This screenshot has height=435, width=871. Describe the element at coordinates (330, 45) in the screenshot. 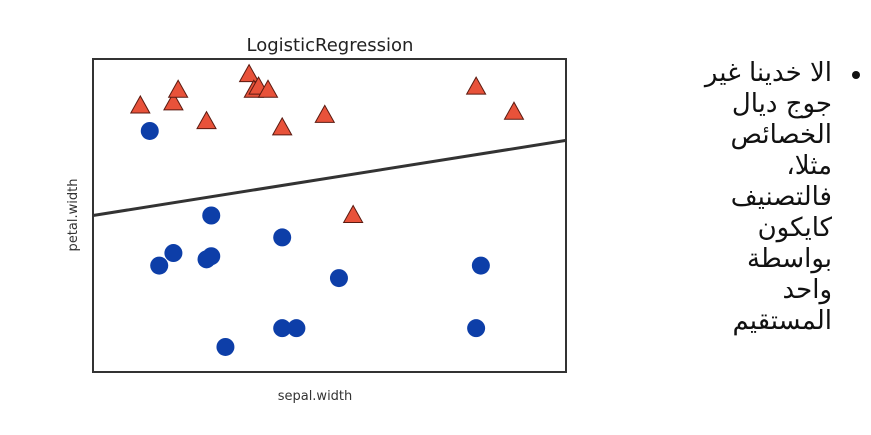

I see `chart-title: LogisticRegression` at that location.